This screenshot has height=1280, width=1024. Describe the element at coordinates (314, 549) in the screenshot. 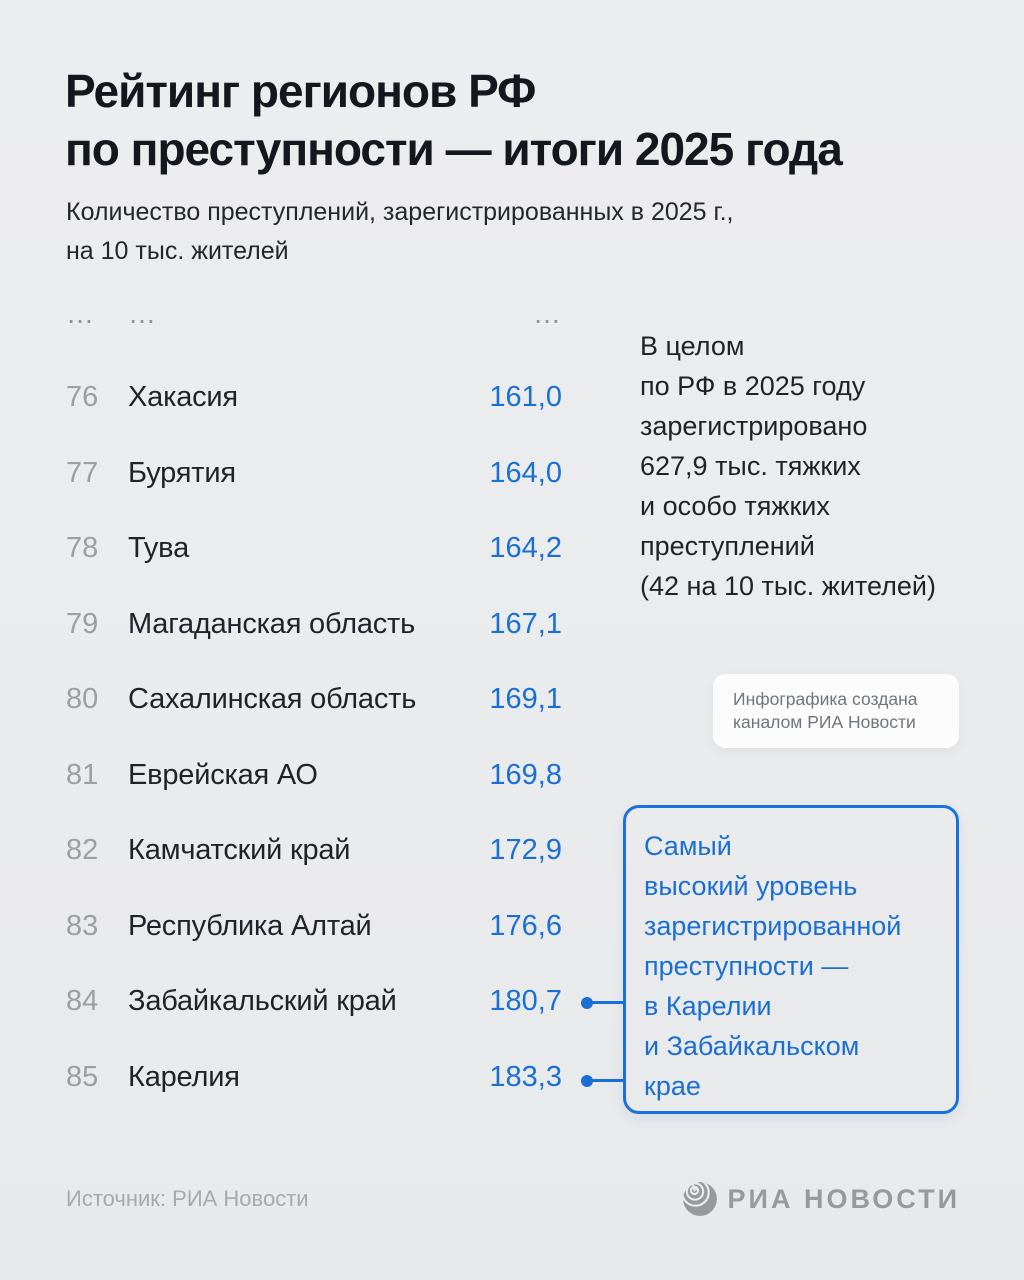

I see `table-row: 78 Тува 164,2` at that location.